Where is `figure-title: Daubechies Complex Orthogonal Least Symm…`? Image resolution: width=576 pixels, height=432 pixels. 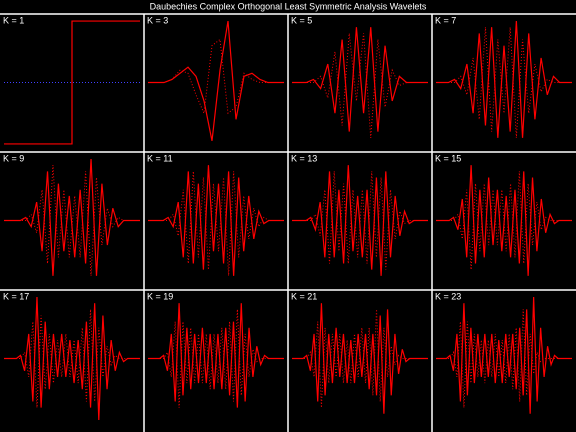 figure-title: Daubechies Complex Orthogonal Least Symm… is located at coordinates (288, 6).